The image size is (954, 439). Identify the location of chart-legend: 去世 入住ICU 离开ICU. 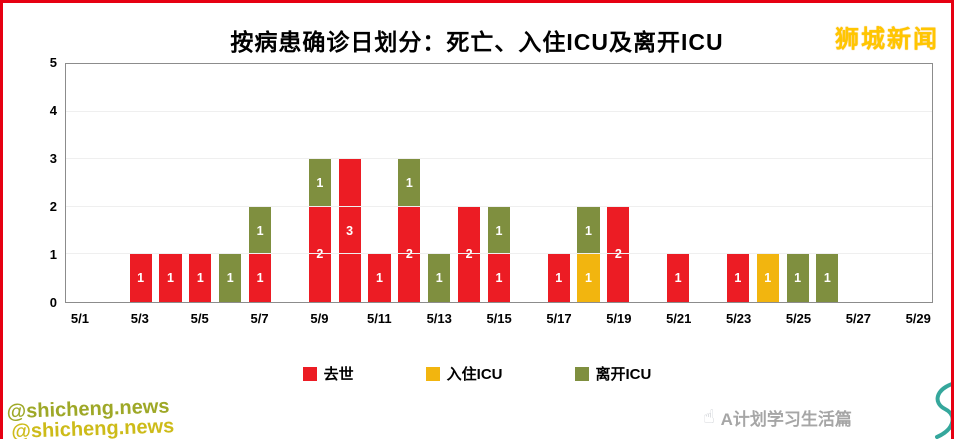
(477, 373).